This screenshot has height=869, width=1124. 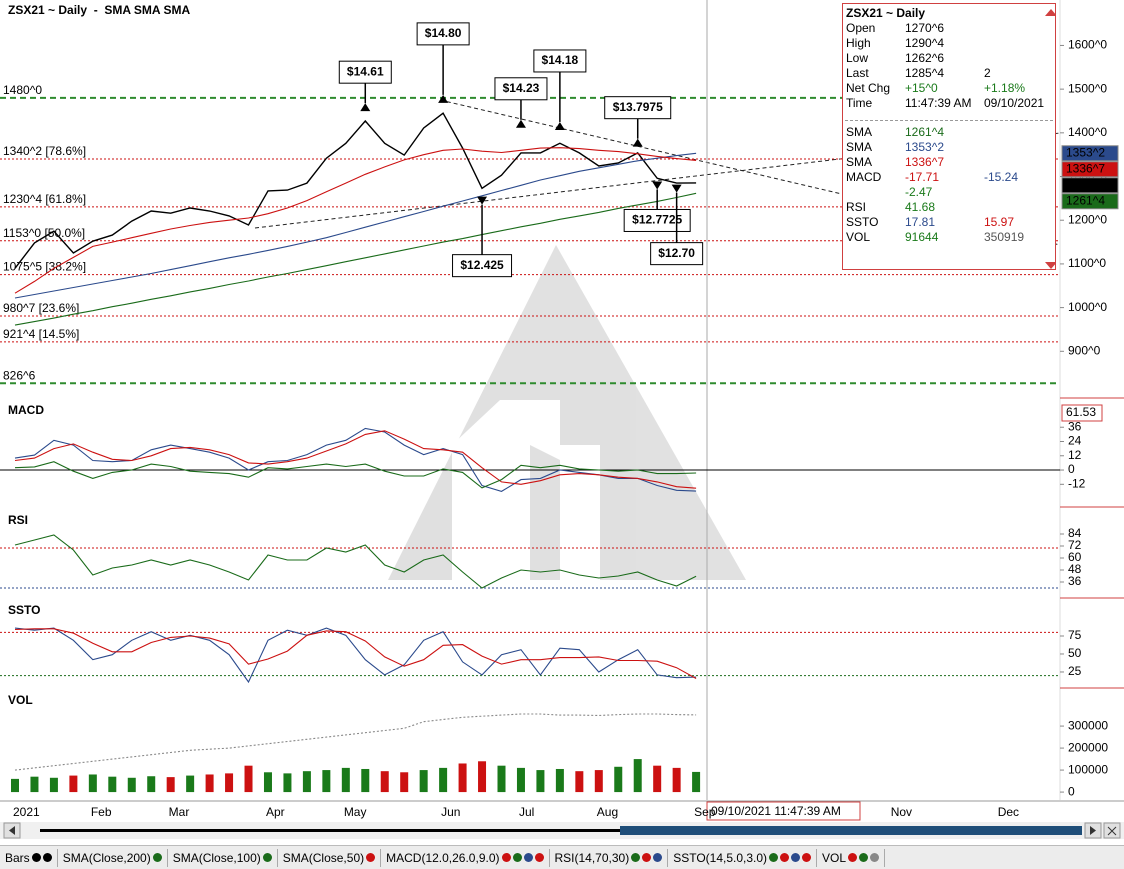 I want to click on info-value: 09/10/2021, so click(x=1014, y=103).